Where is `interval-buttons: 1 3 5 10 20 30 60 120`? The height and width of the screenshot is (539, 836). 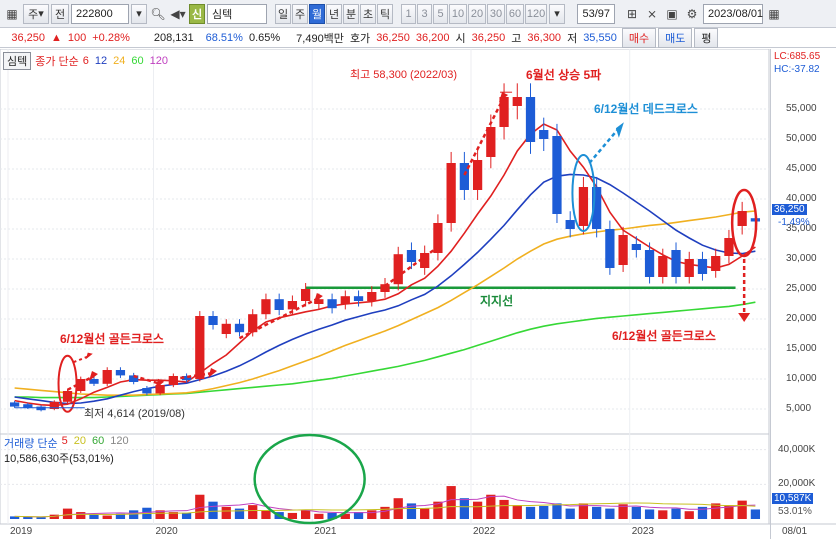 interval-buttons: 1 3 5 10 20 30 60 120 is located at coordinates (474, 13).